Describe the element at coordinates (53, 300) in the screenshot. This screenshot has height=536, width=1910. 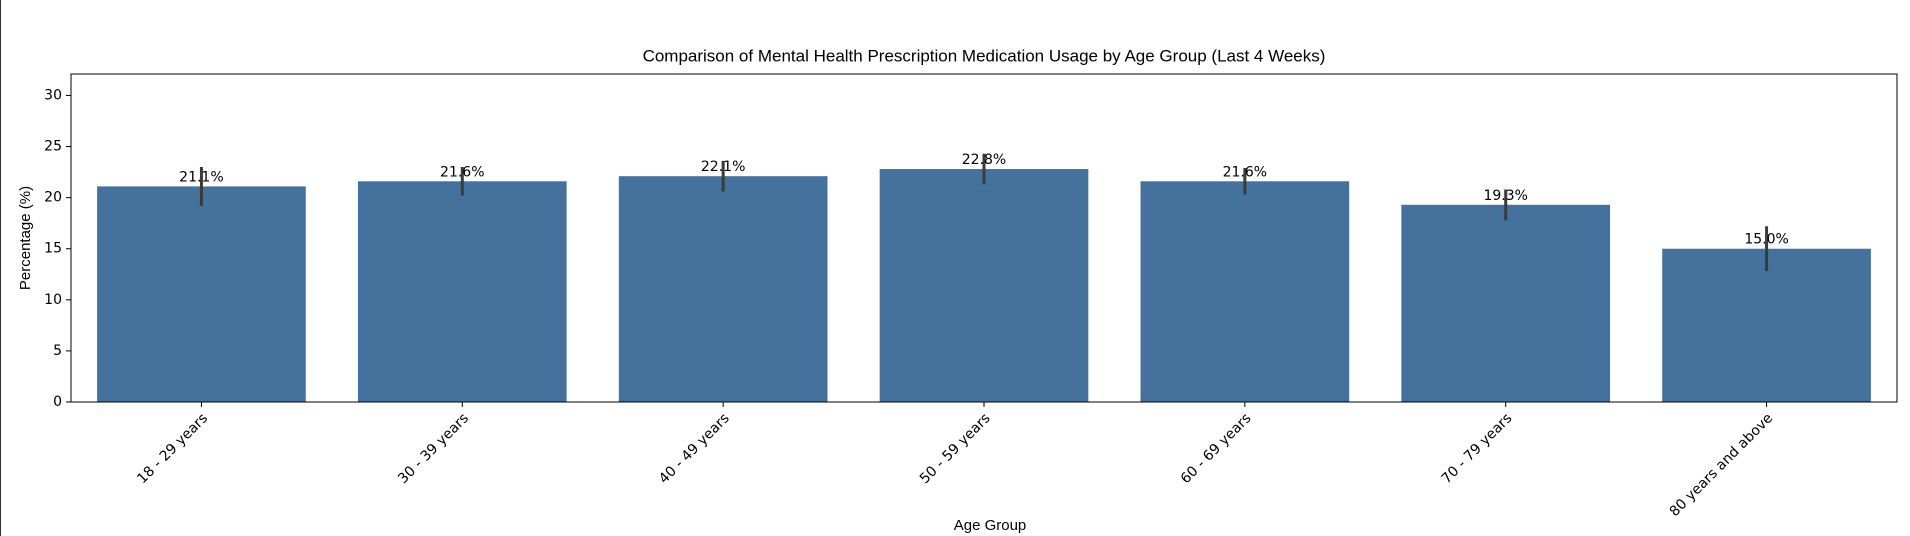
I see `y-tick-label: 10` at that location.